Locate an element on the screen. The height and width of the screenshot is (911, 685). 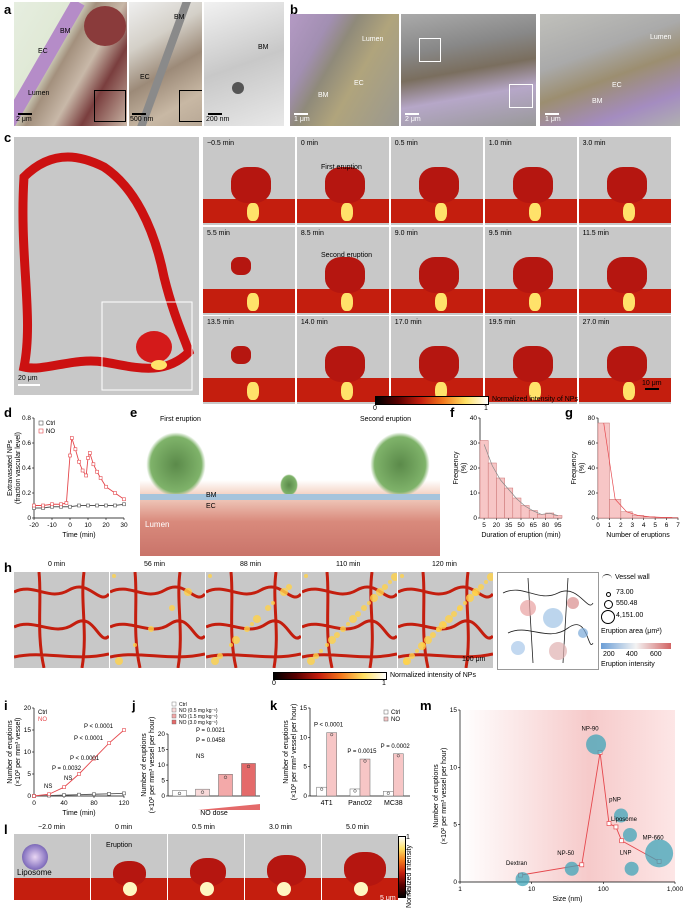
significance-label: P = 0.0021 is located at coordinates (211, 731).